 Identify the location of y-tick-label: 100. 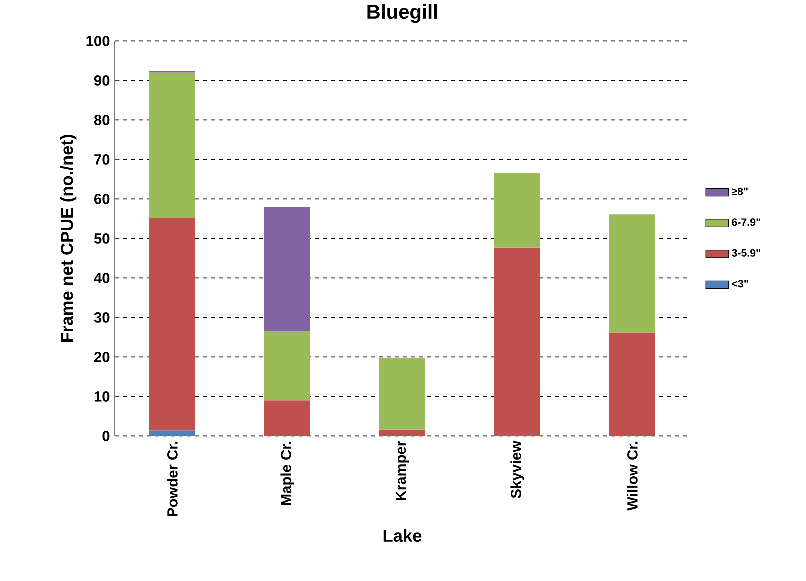
(98, 41).